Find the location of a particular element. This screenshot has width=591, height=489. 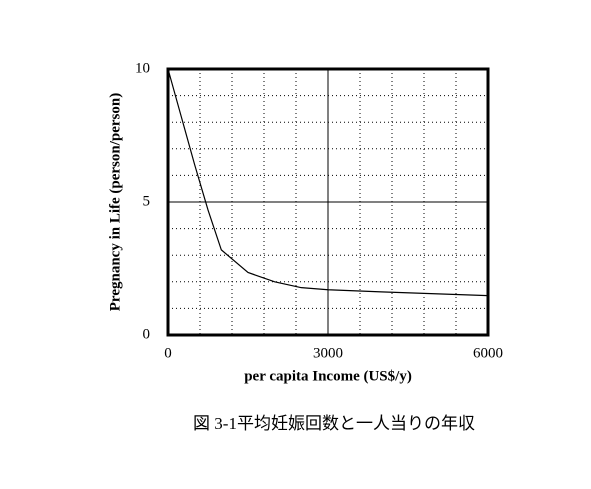

y-tick-label: 0 is located at coordinates (147, 334).